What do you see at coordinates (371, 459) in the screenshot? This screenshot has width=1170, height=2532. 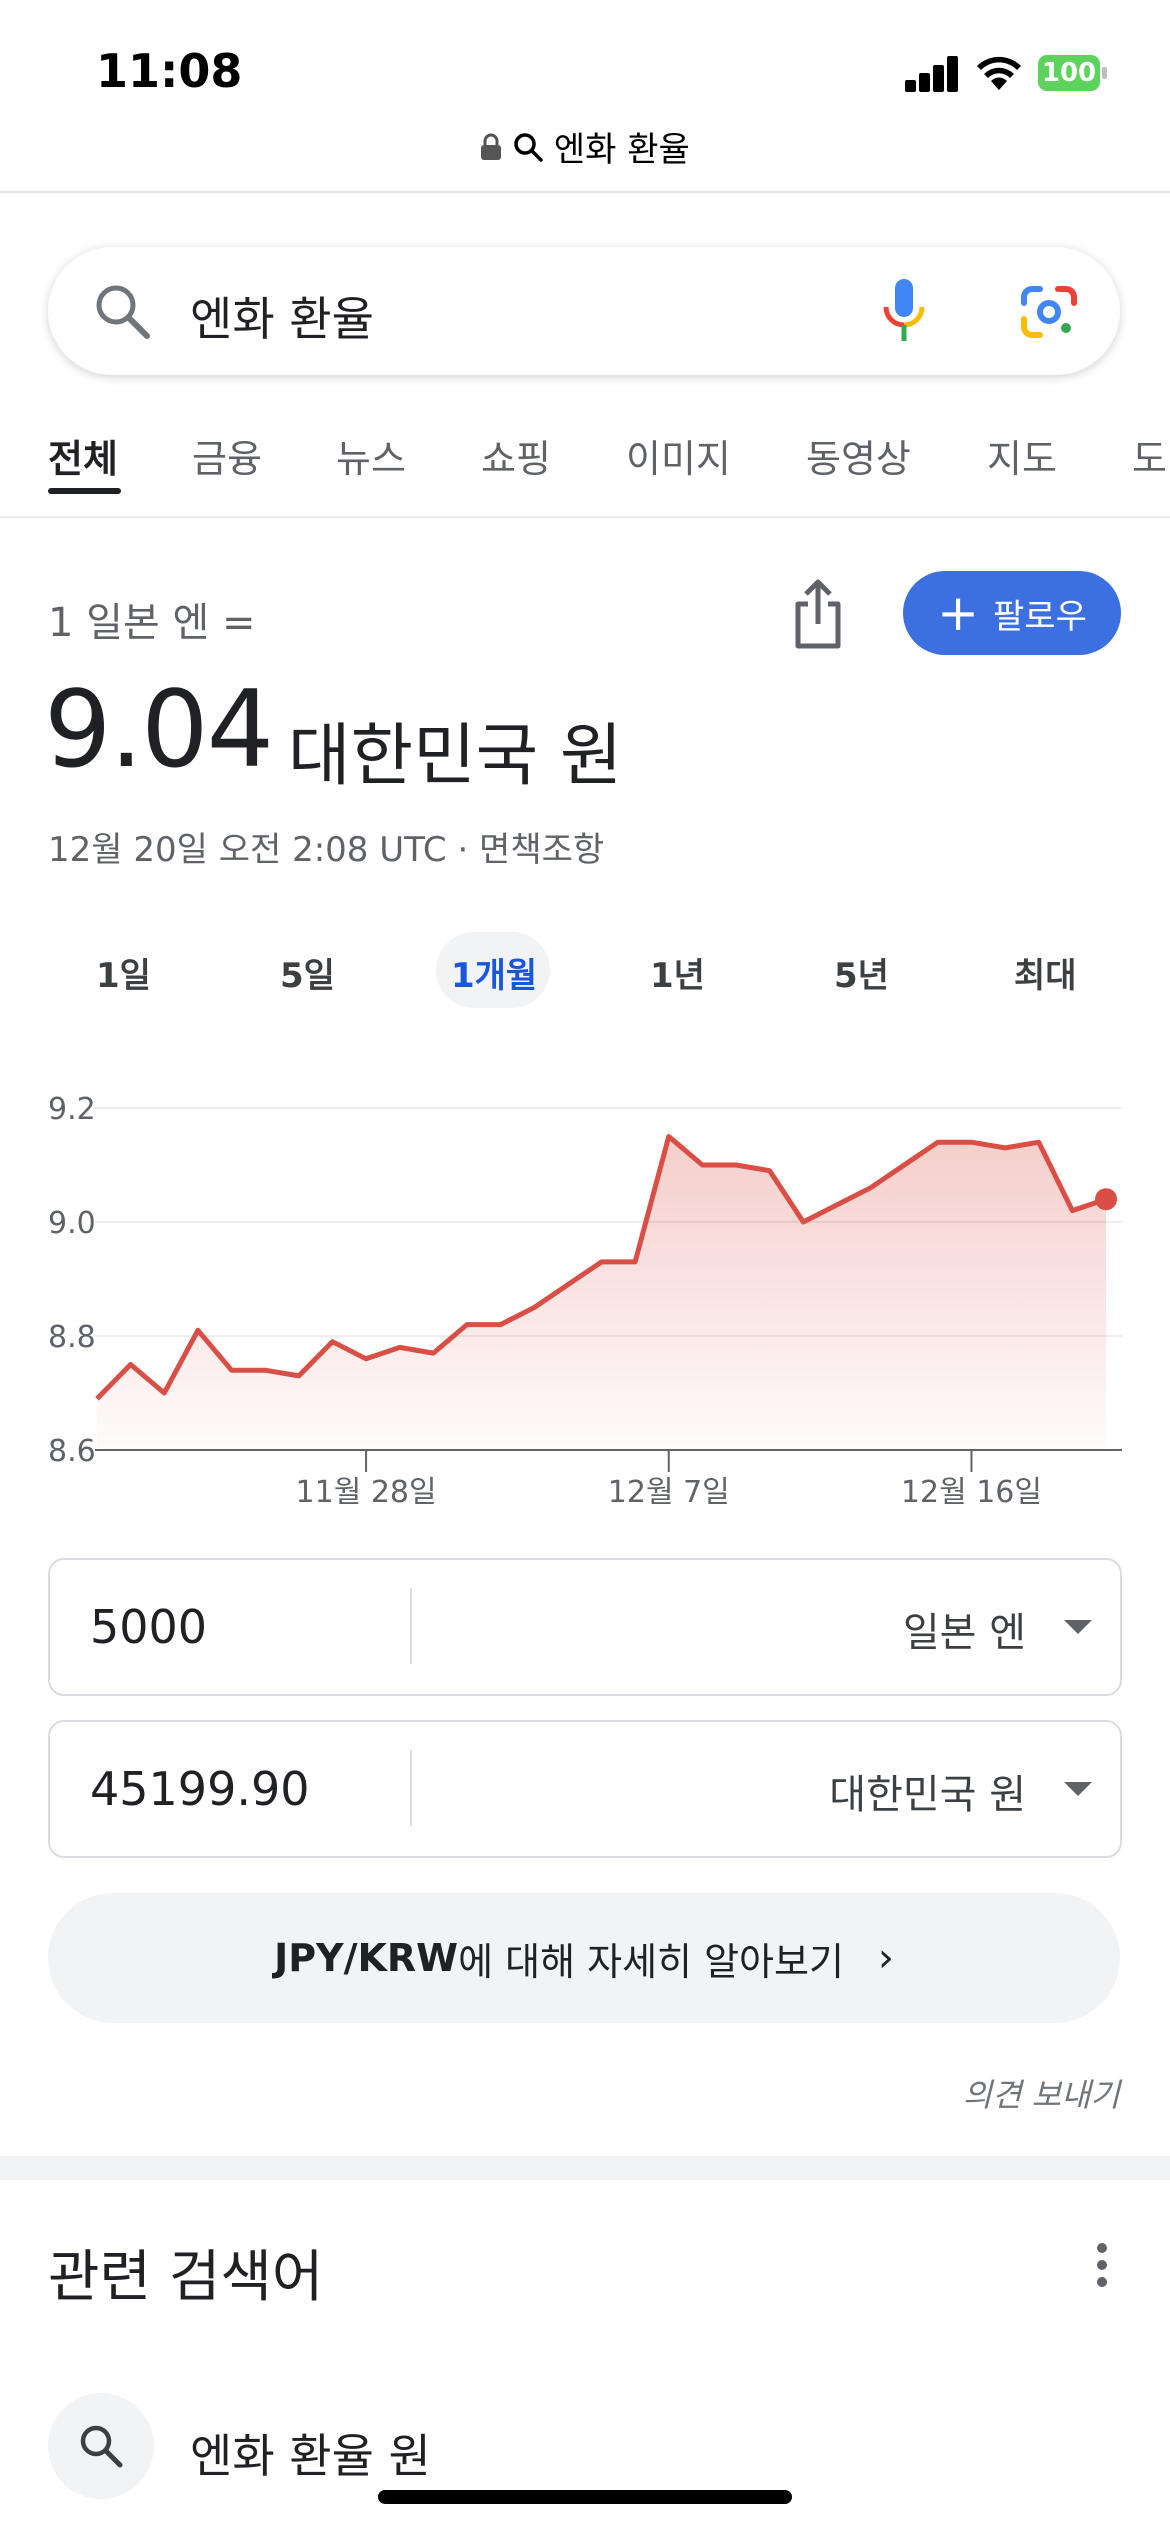 I see `tab-news: 뉴스` at bounding box center [371, 459].